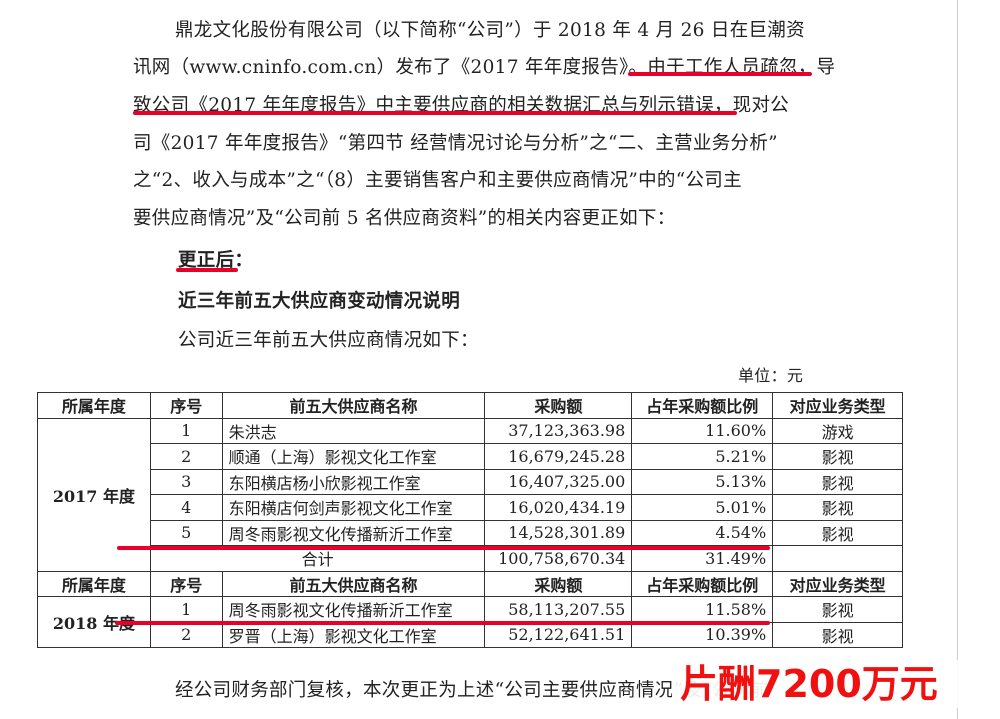  I want to click on paragraph-line-3: 致公司《2017 年年度报告》中主要供应商的相关数据汇总与列示错误，现对公, so click(461, 104).